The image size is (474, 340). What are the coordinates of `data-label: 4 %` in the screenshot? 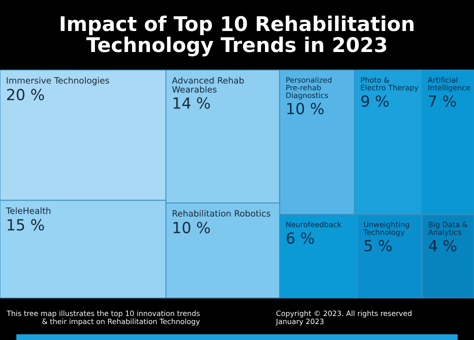 It's located at (442, 246).